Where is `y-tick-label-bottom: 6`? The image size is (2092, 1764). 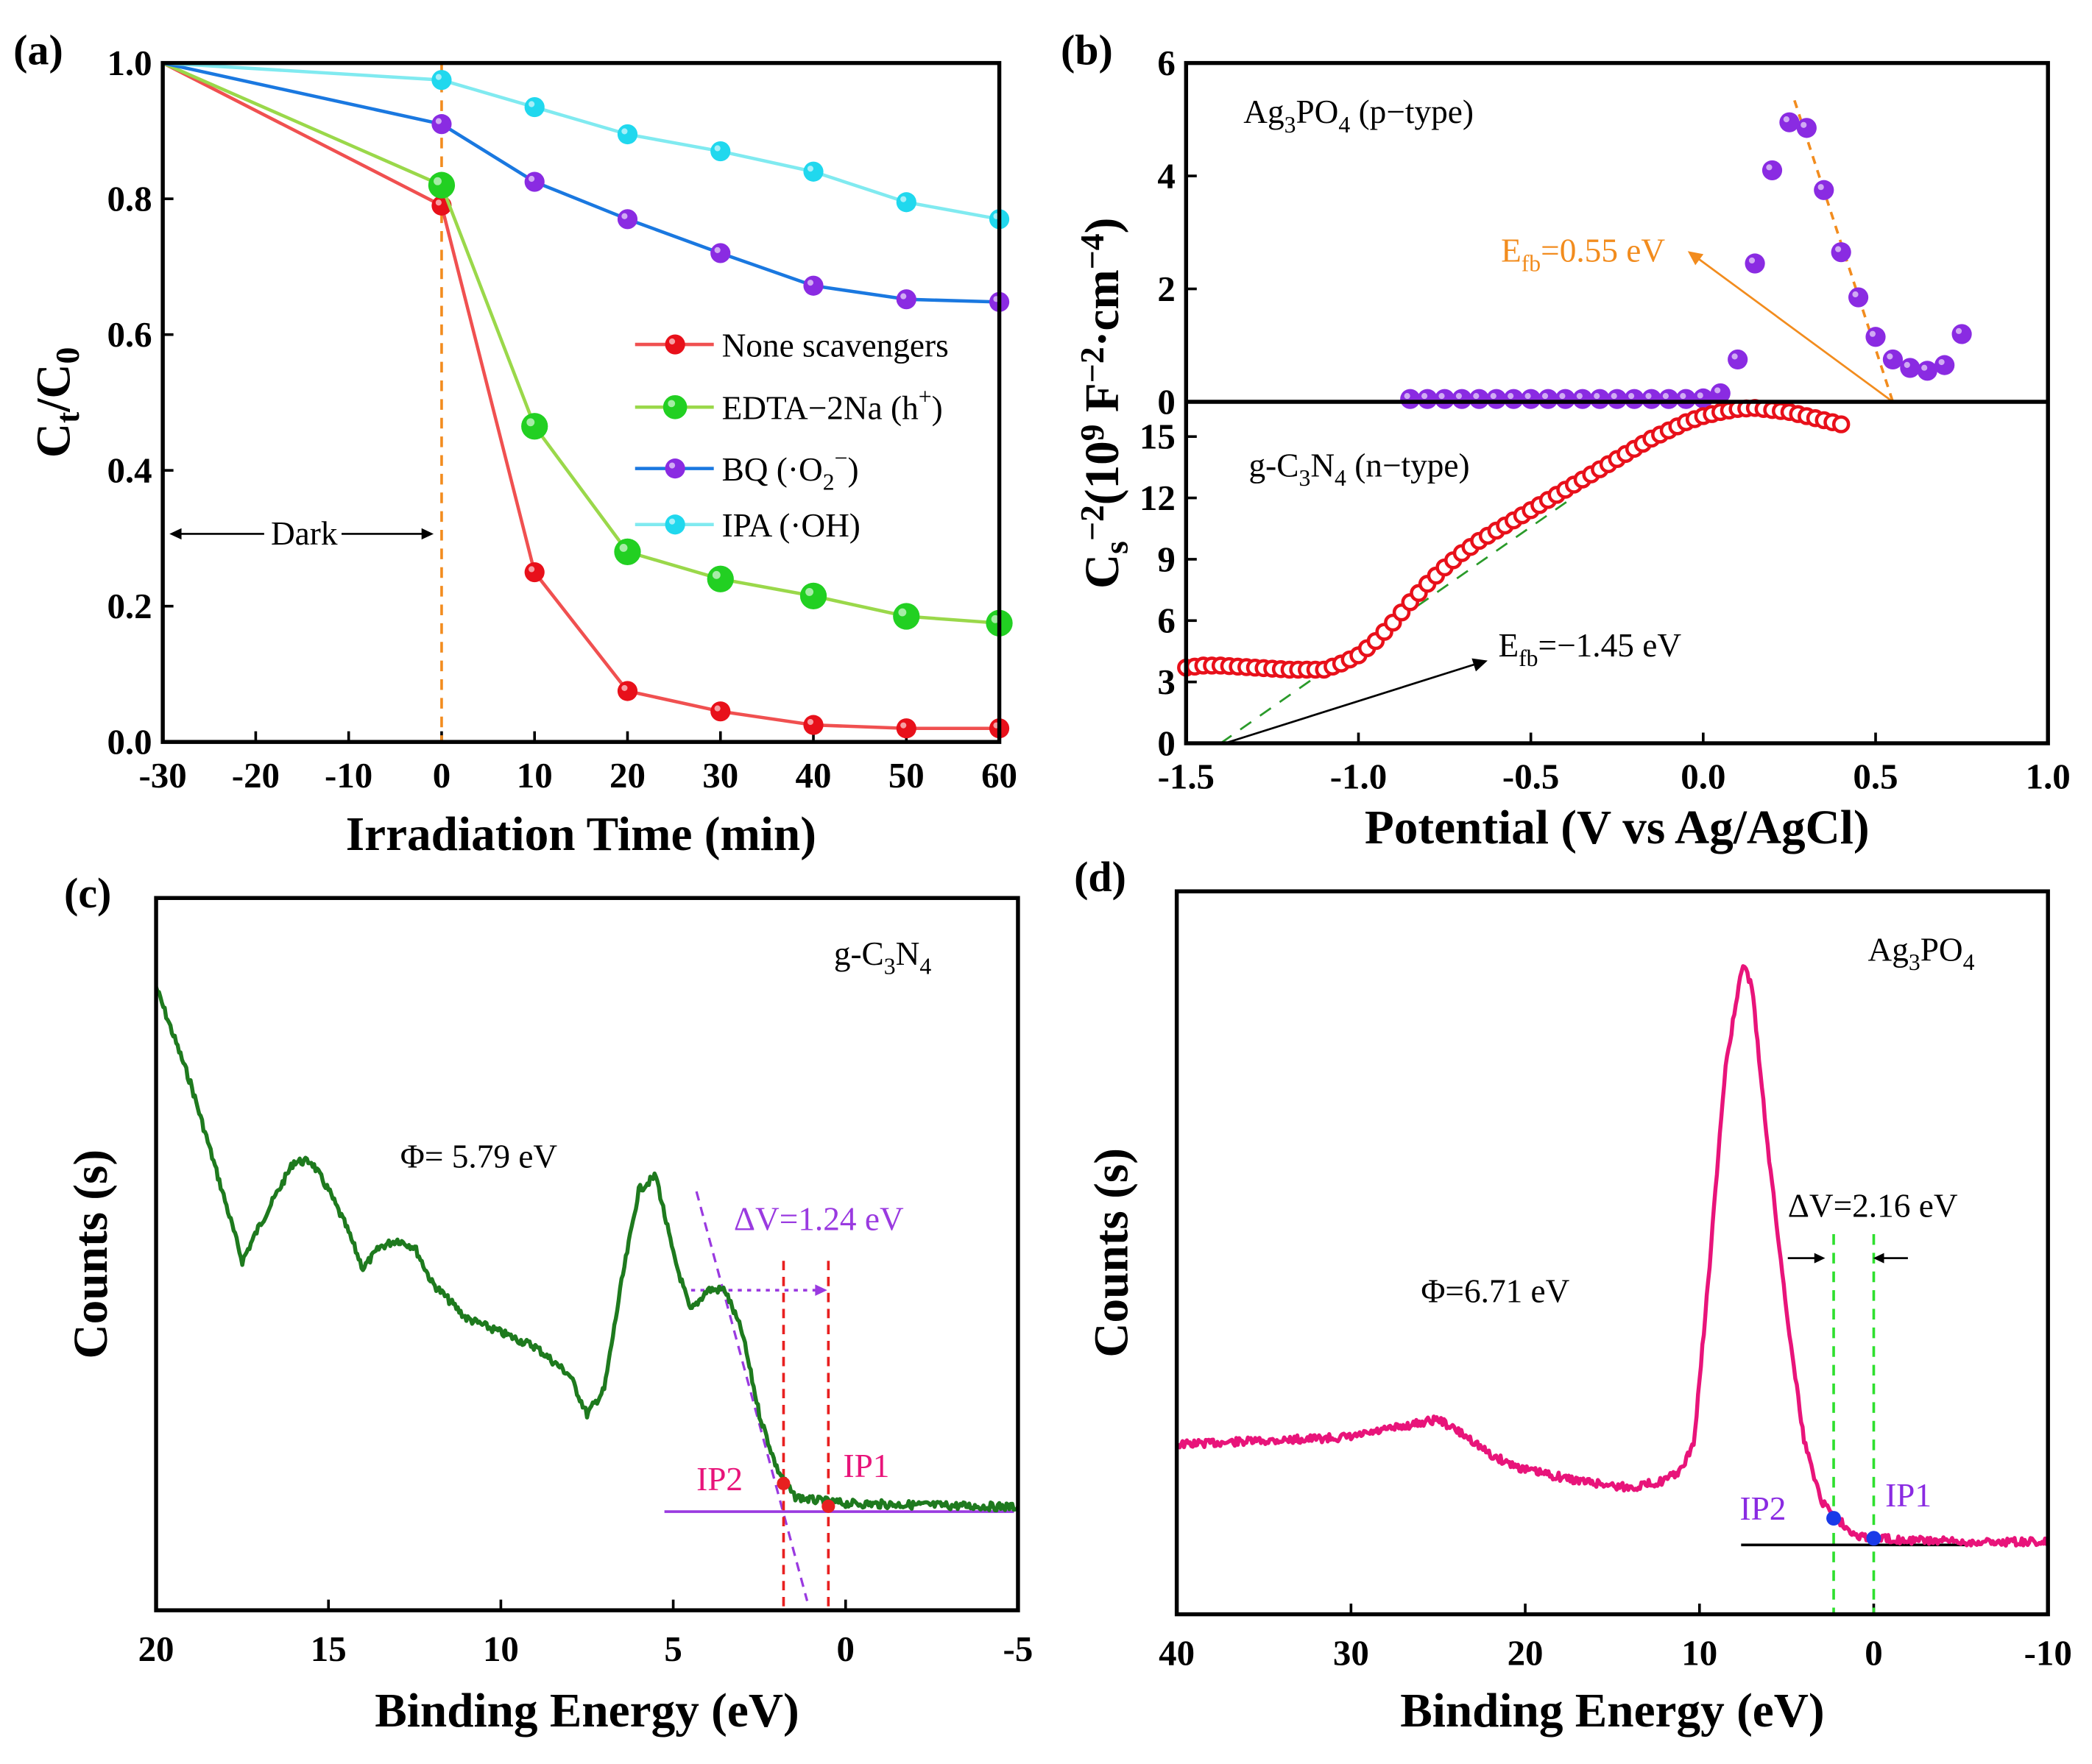
y-tick-label-bottom: 6 is located at coordinates (1166, 621).